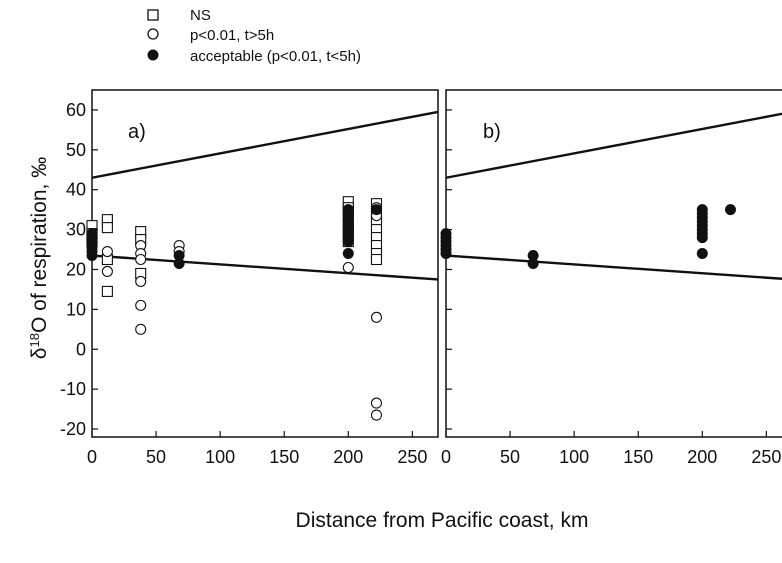 Image resolution: width=782 pixels, height=563 pixels. What do you see at coordinates (76, 230) in the screenshot?
I see `y-tick-label: 30` at bounding box center [76, 230].